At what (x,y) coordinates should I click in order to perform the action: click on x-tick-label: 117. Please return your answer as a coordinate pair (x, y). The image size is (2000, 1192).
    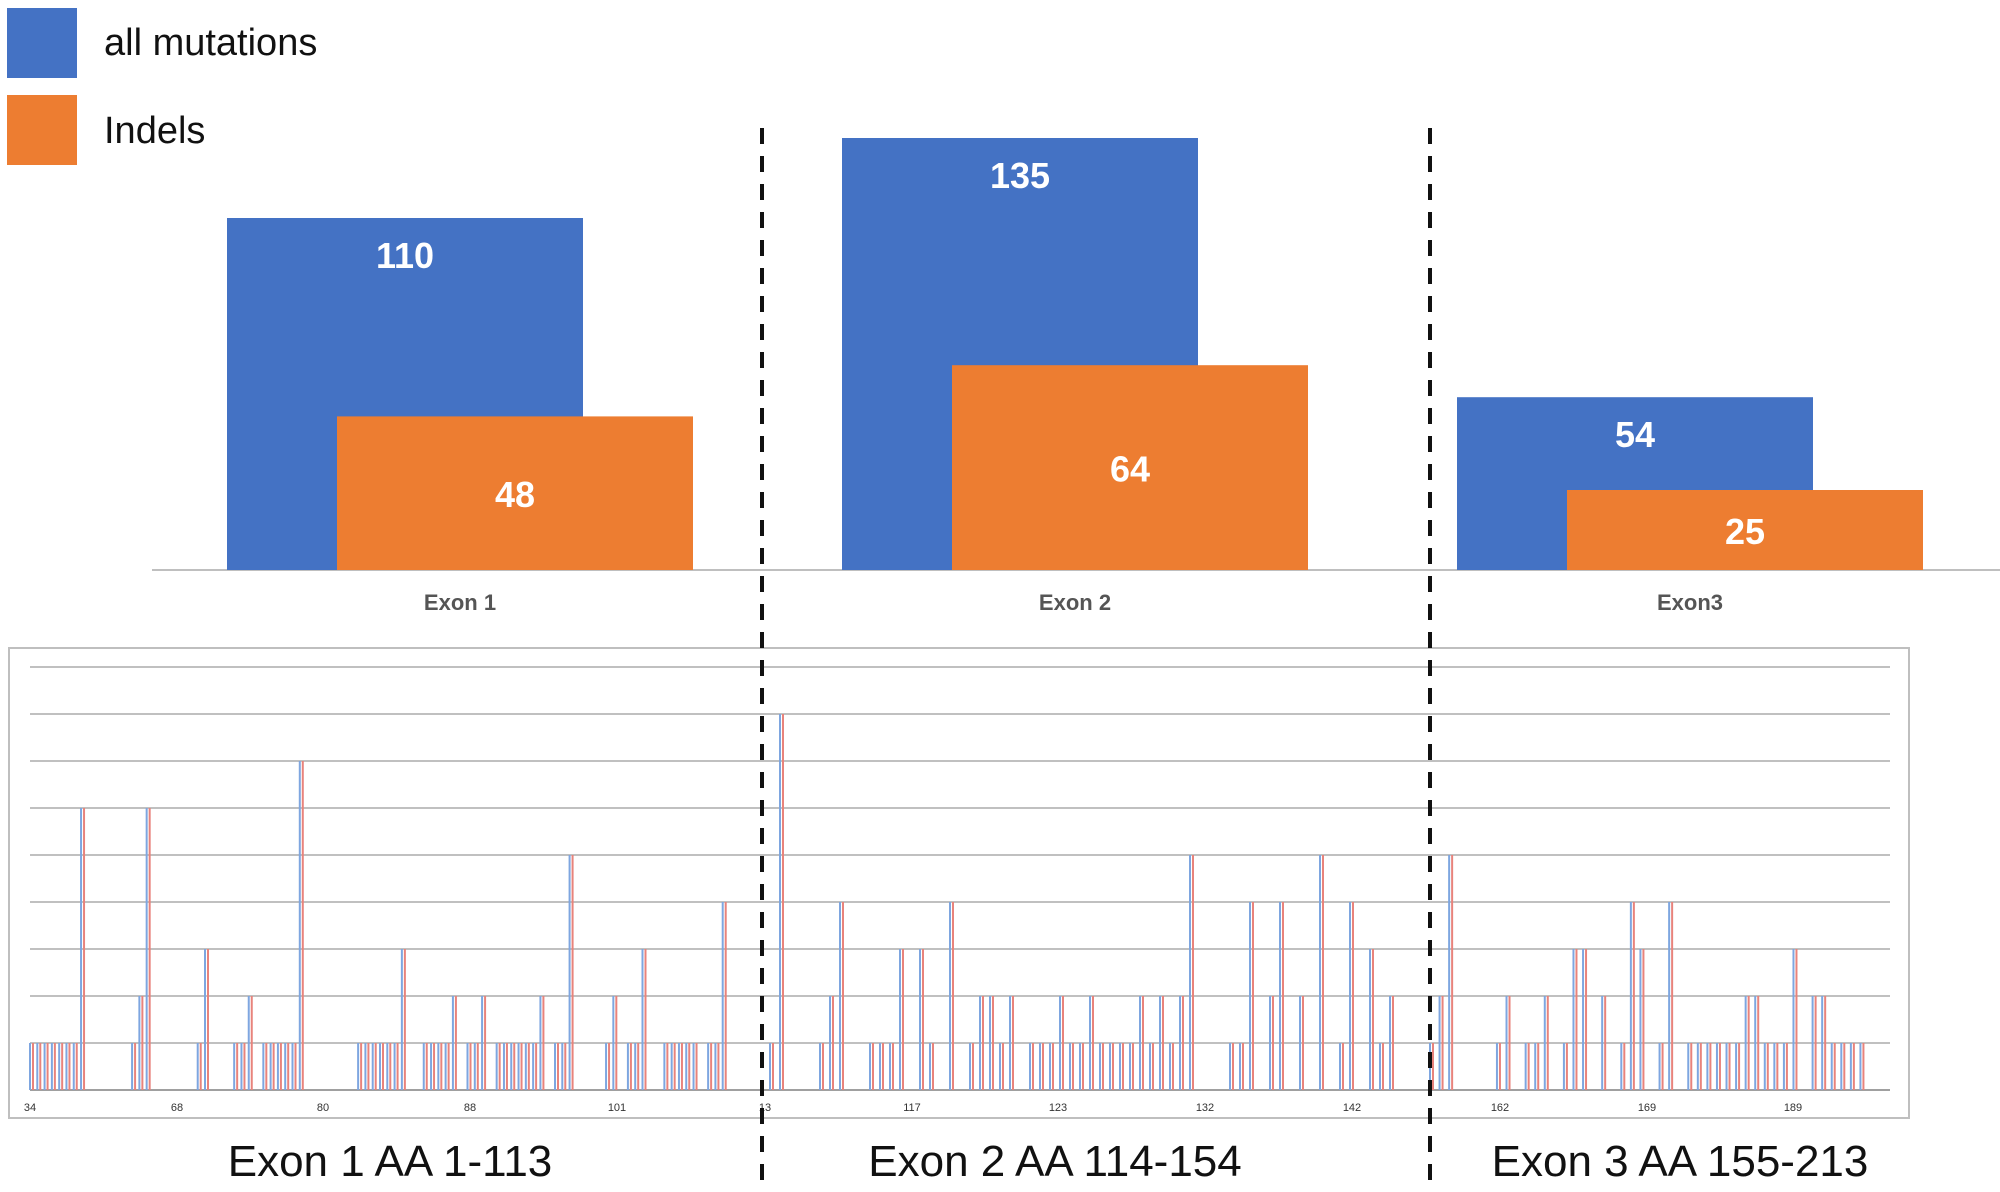
    Looking at the image, I should click on (912, 1108).